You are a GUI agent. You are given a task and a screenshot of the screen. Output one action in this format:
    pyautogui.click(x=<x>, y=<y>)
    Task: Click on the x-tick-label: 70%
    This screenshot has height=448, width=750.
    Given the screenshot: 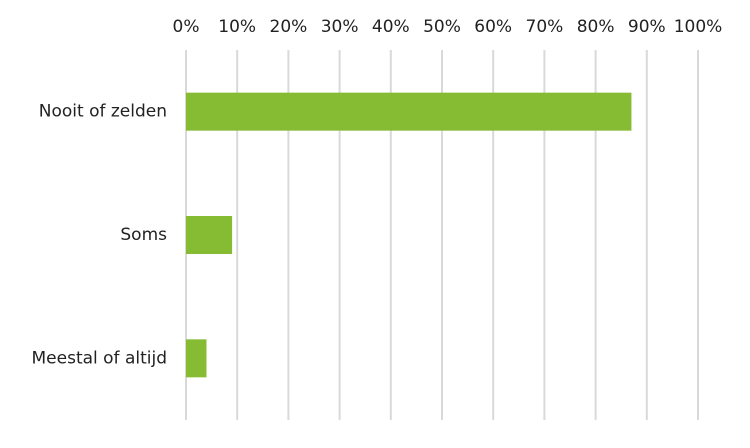 What is the action you would take?
    pyautogui.click(x=545, y=27)
    